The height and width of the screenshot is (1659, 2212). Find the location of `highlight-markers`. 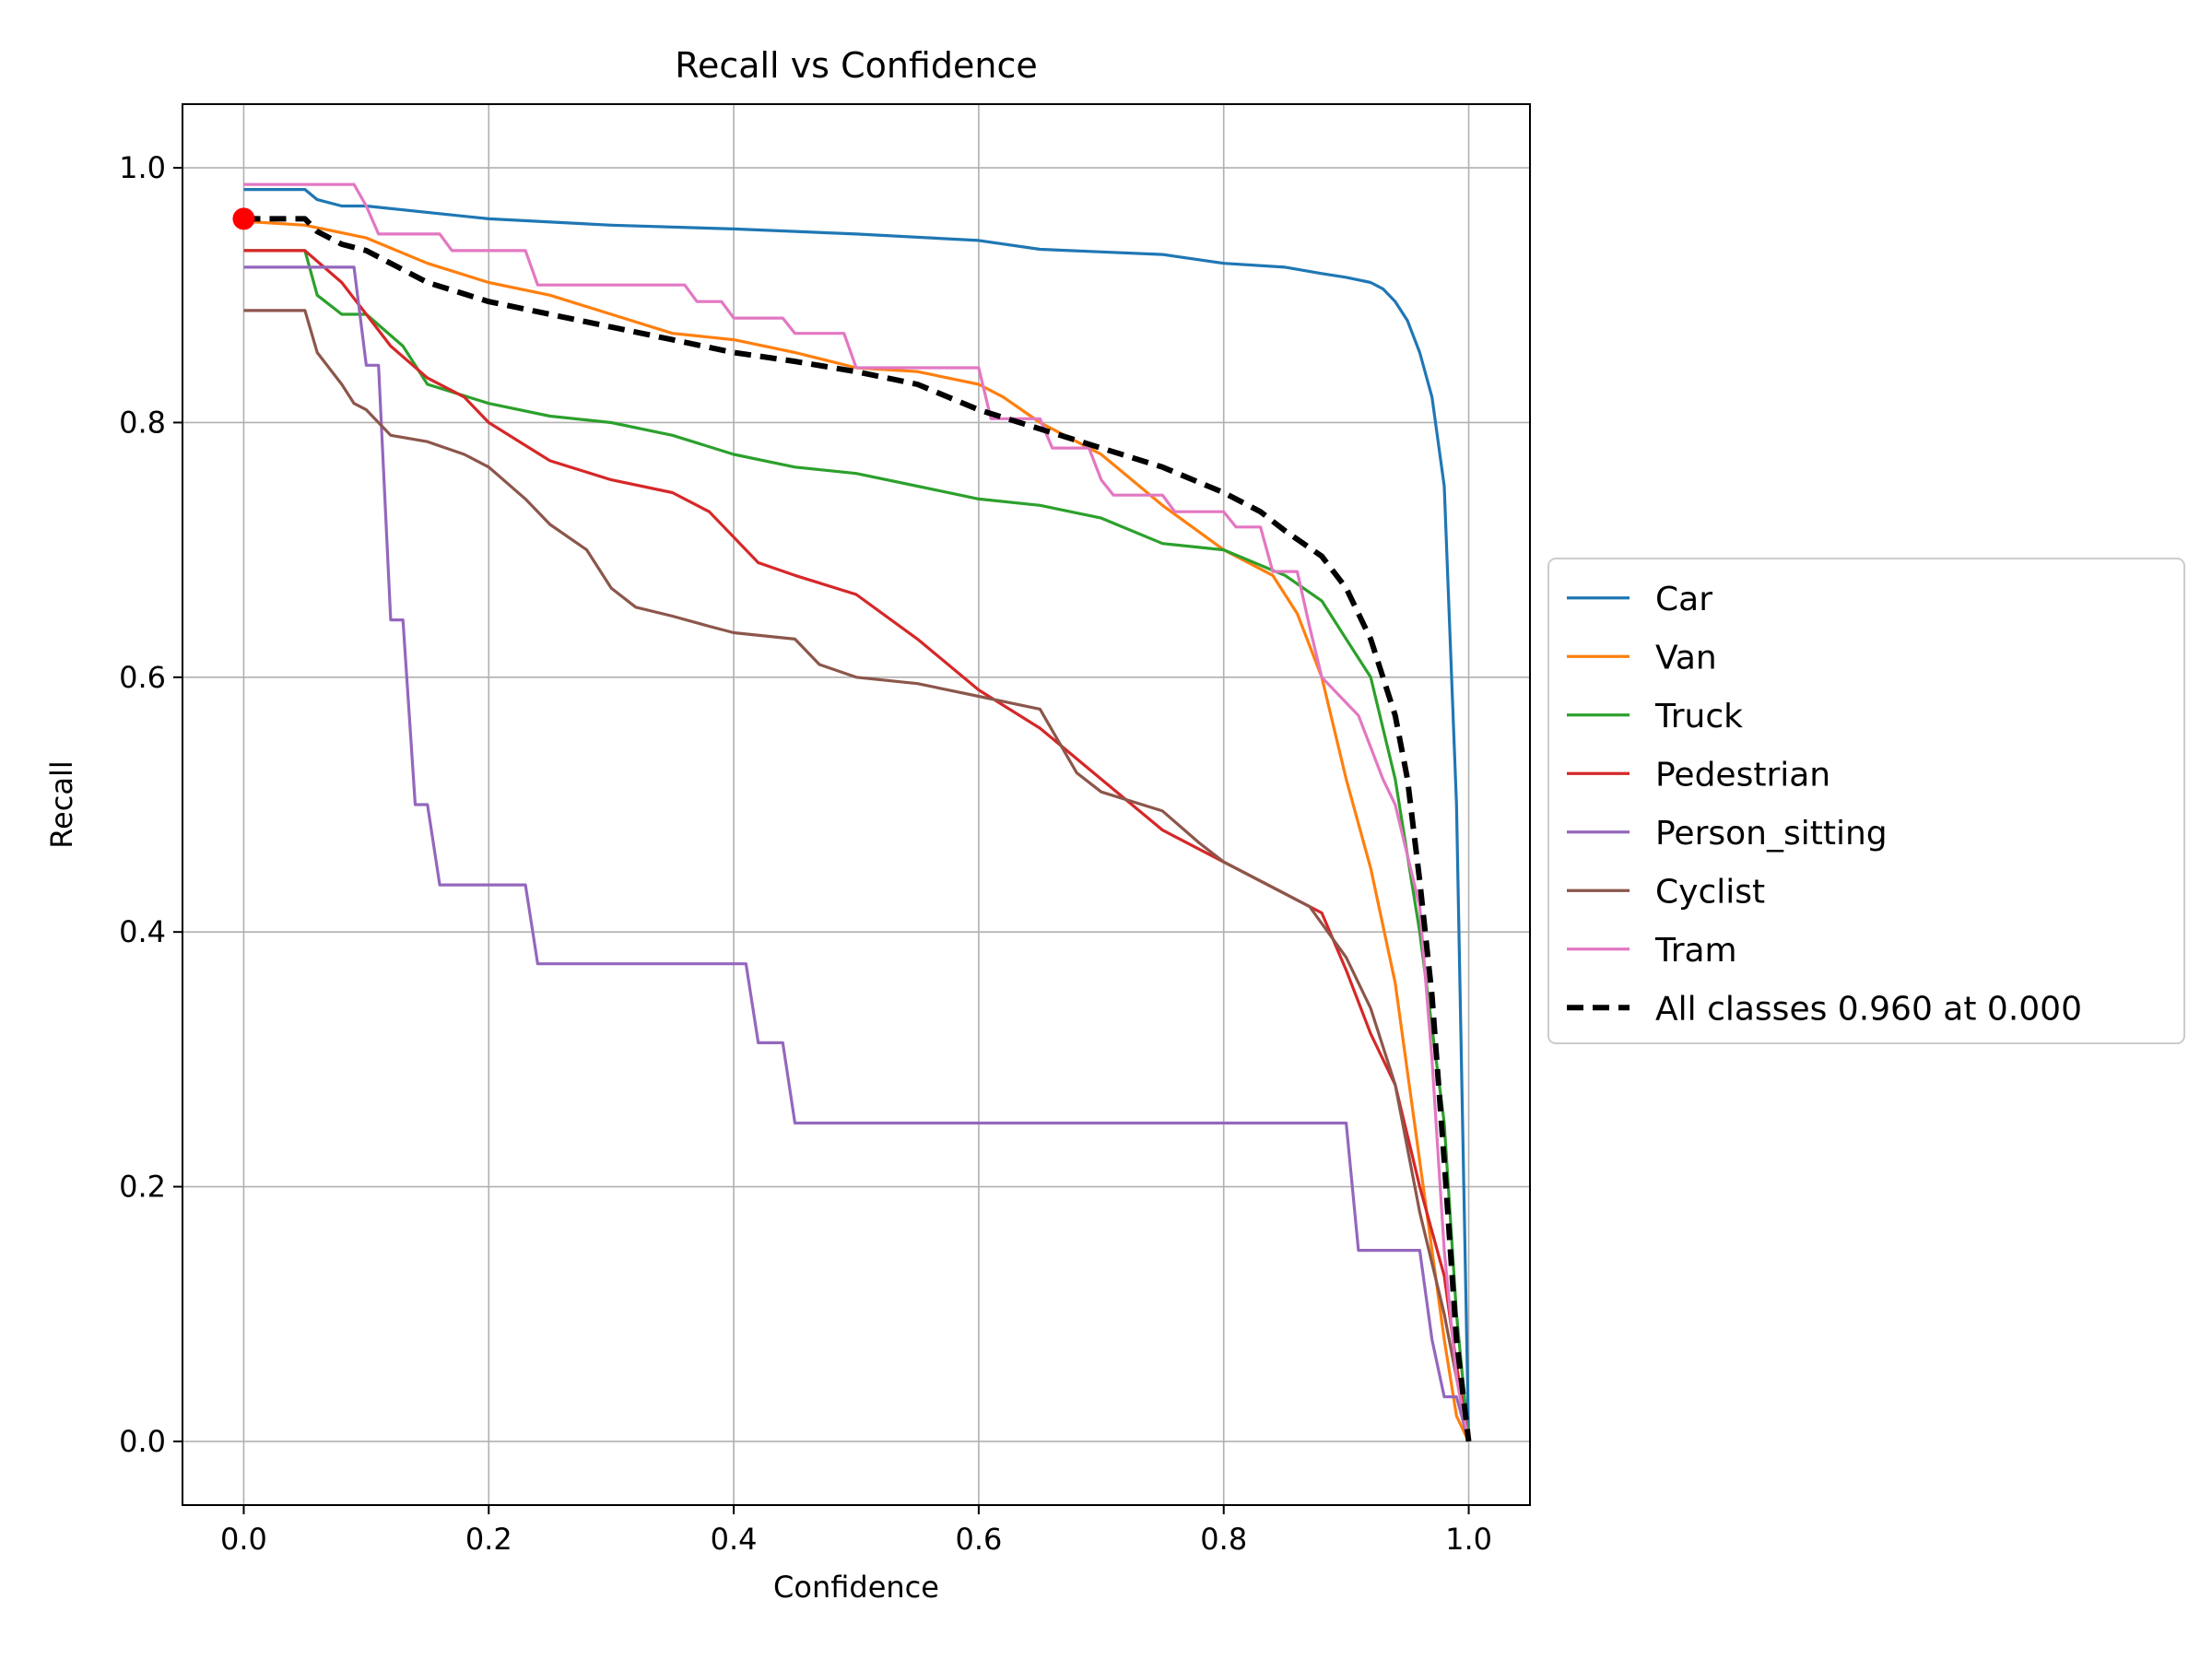

highlight-markers is located at coordinates (243, 218).